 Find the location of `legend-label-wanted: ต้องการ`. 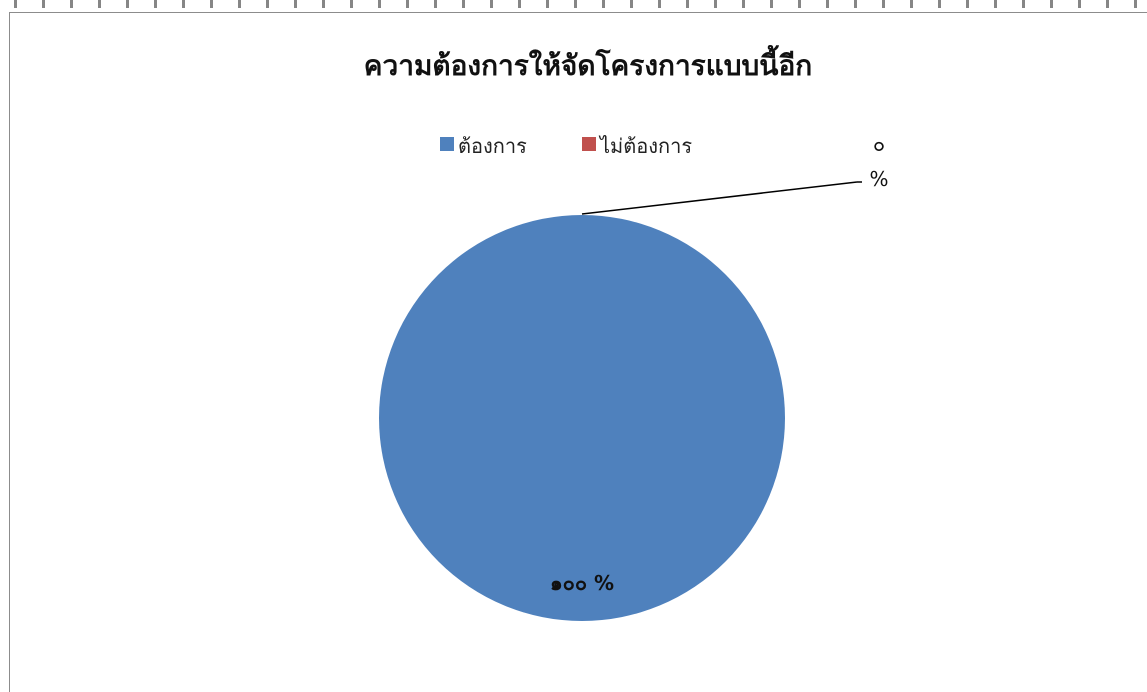

legend-label-wanted: ต้องการ is located at coordinates (492, 146).